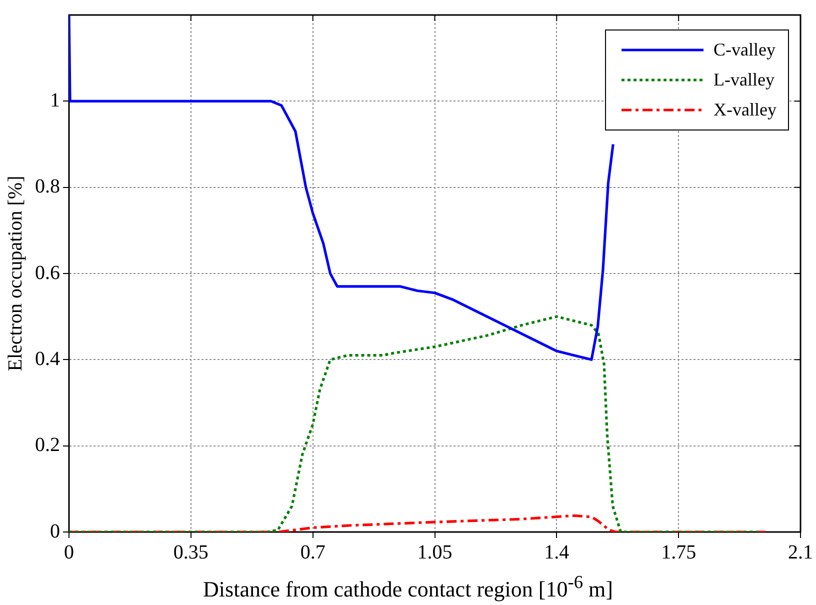  I want to click on x-tick-label: 0.7, so click(313, 552).